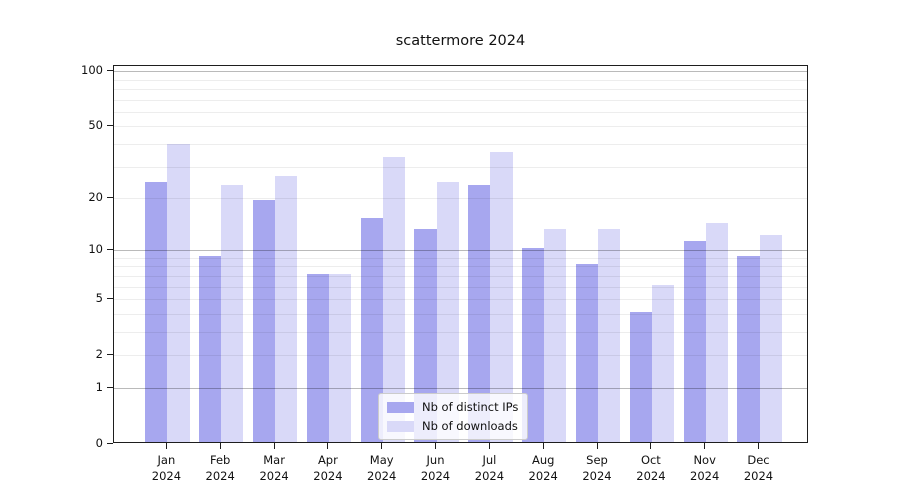 This screenshot has height=500, width=900. Describe the element at coordinates (99, 297) in the screenshot. I see `y-tick-label: 5` at that location.